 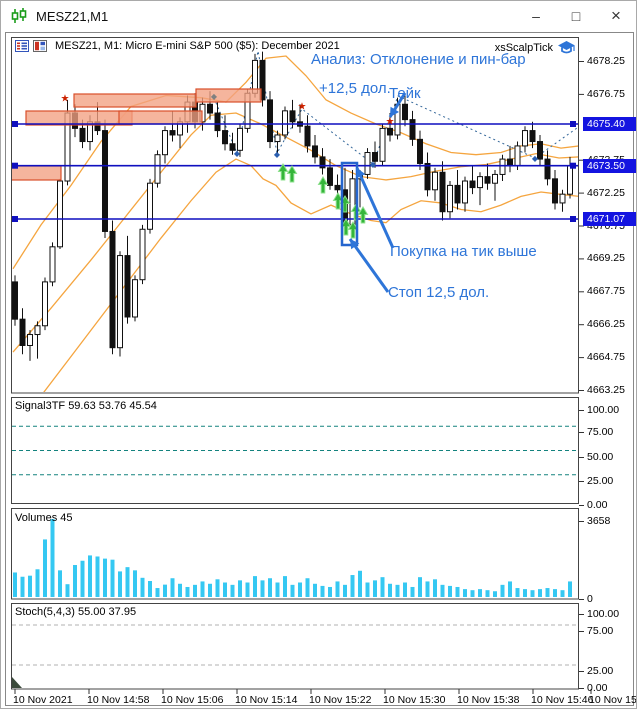 I want to click on swing-high-star-marker: ★, so click(x=65, y=99).